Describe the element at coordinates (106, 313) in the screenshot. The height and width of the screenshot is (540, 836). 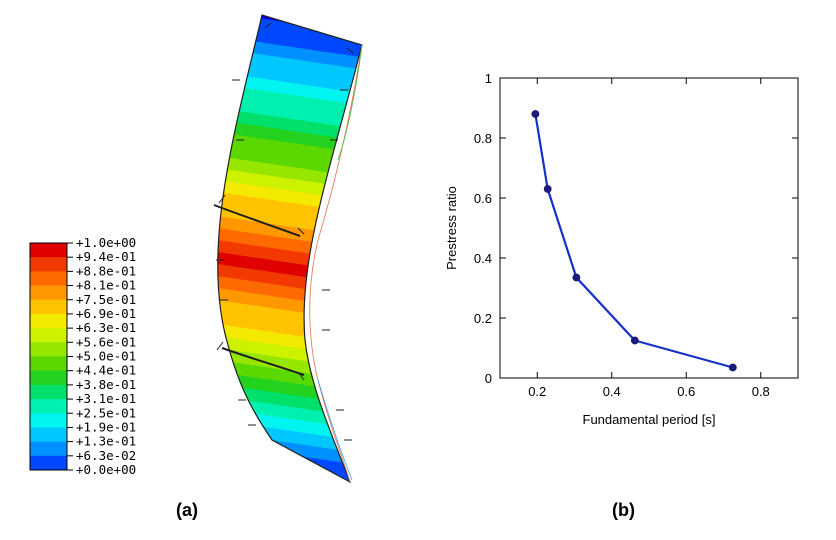
I see `legend-label: +6.9e-01` at that location.